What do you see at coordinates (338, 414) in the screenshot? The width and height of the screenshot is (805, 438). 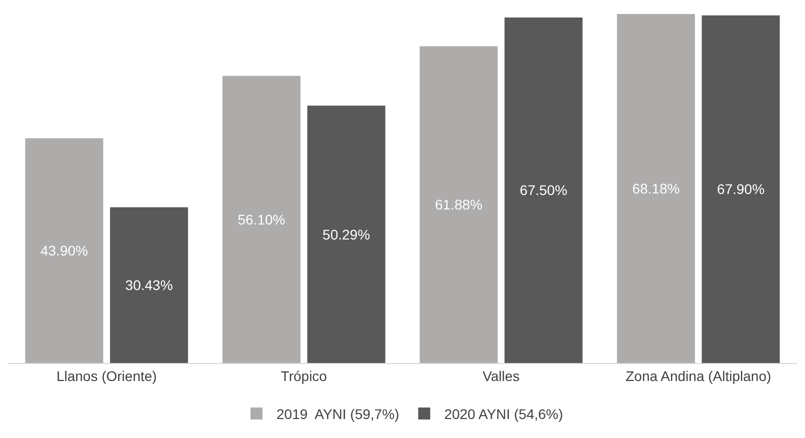 I see `legend-label: 2019 AYNI (59,7%)` at bounding box center [338, 414].